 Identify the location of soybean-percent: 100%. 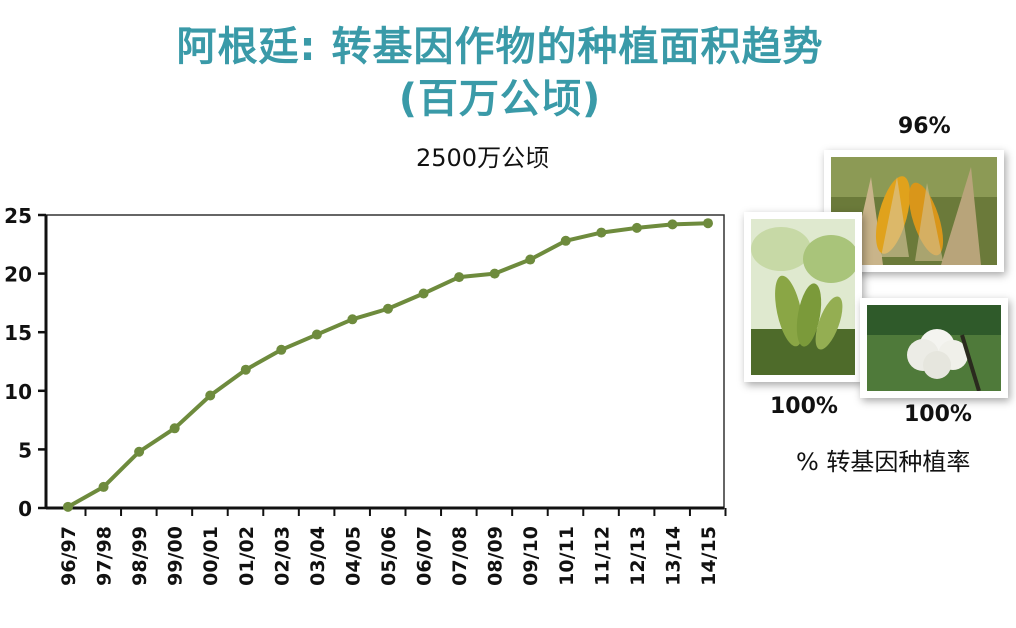
(804, 406).